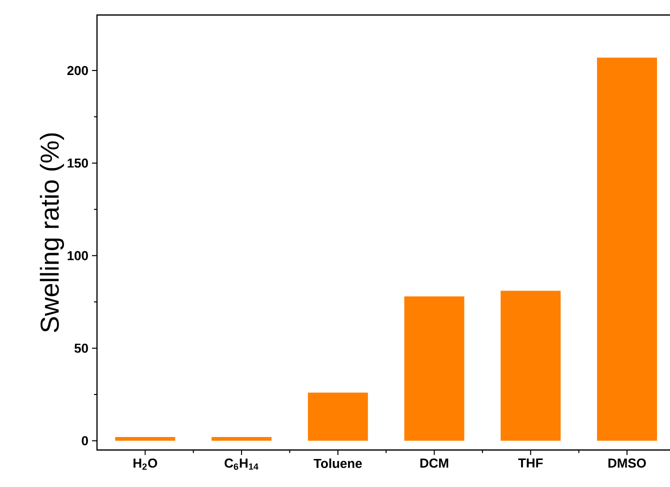  What do you see at coordinates (241, 464) in the screenshot?
I see `x-tick-label: C$_{6}$H$_{14}$` at bounding box center [241, 464].